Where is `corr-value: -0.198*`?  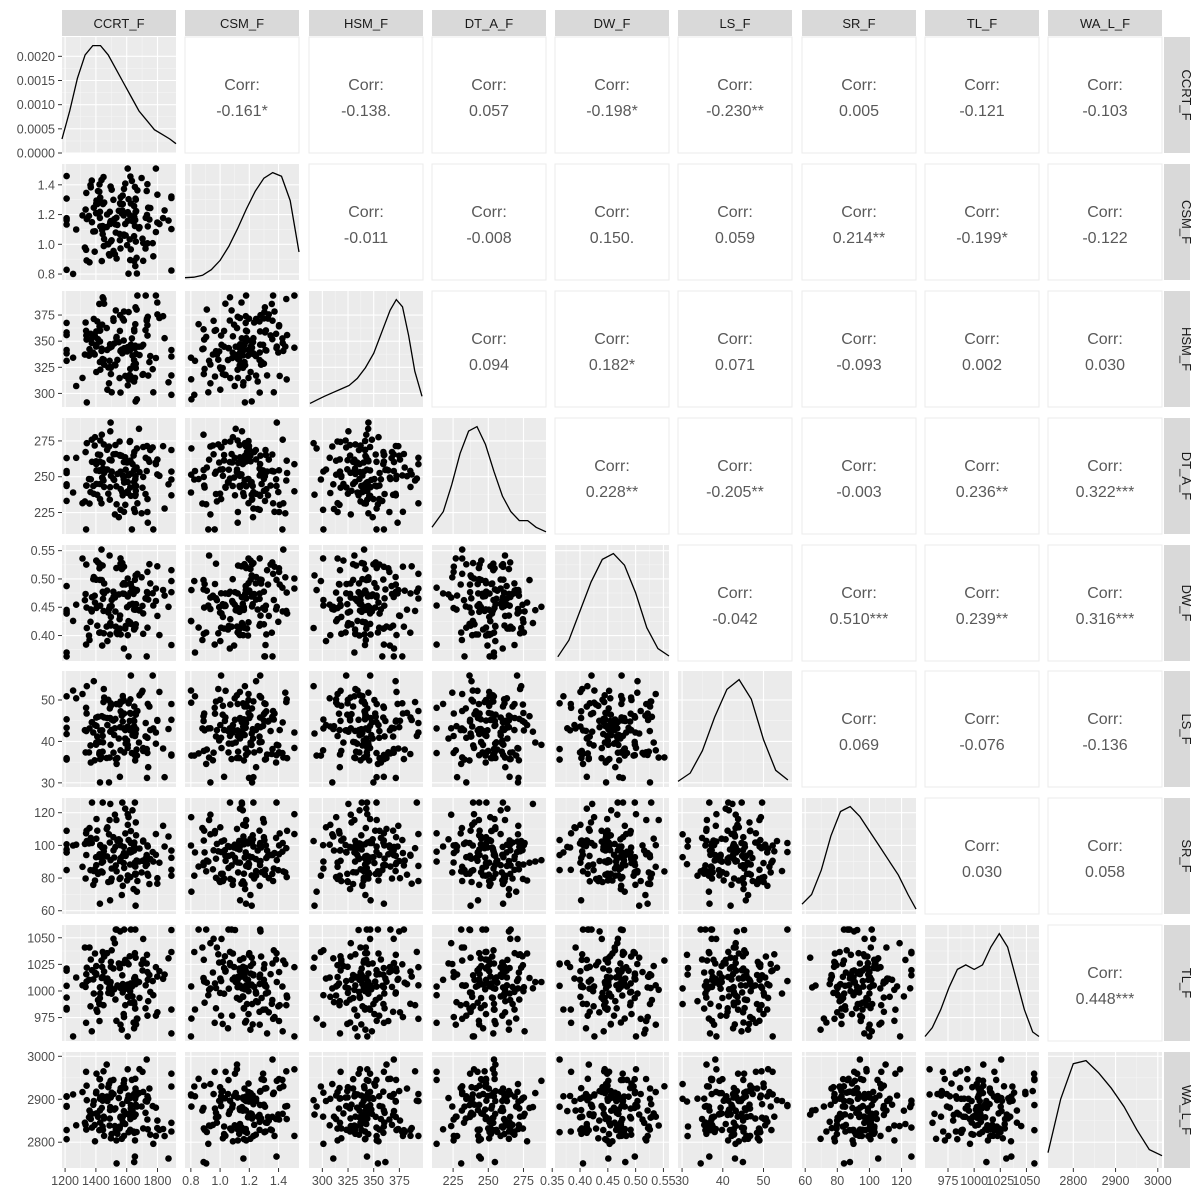 corr-value: -0.198* is located at coordinates (612, 111).